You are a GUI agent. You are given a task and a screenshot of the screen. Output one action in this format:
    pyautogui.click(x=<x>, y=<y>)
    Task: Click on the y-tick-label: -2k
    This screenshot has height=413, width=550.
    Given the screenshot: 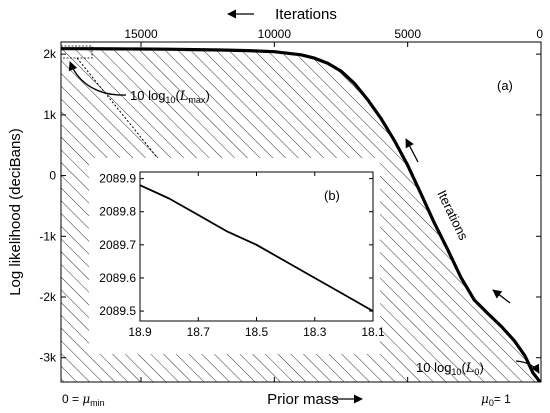 What is the action you would take?
    pyautogui.click(x=48, y=297)
    